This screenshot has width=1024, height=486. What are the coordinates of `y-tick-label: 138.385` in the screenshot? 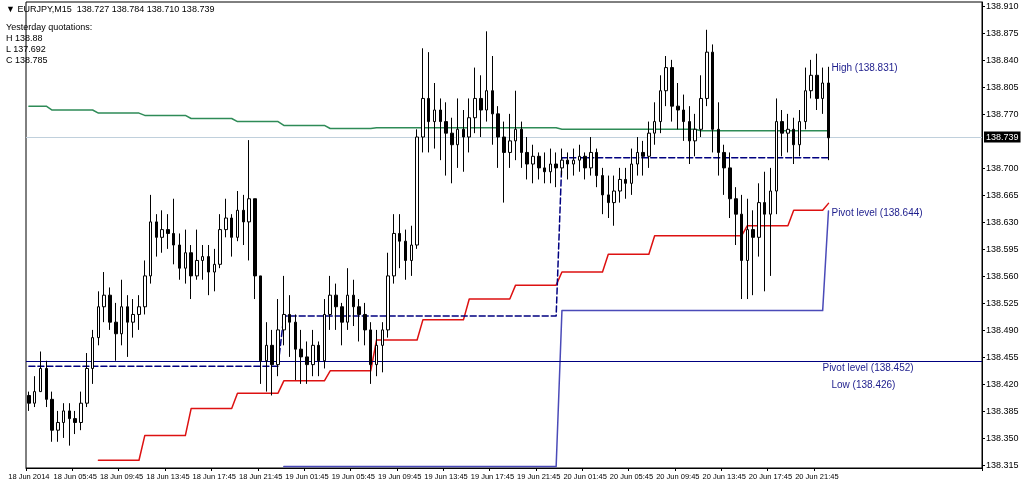 It's located at (1002, 410).